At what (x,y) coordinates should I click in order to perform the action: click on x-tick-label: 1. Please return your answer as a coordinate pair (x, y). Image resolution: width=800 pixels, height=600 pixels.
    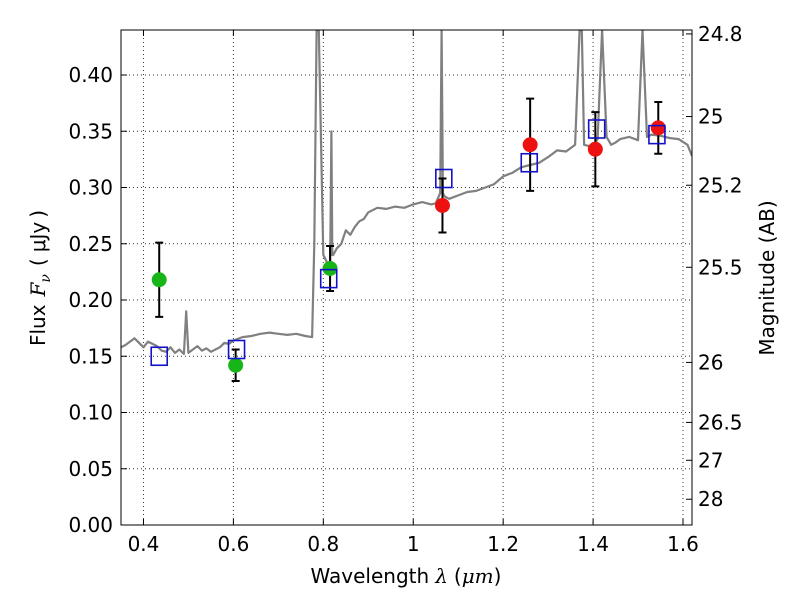
    Looking at the image, I should click on (413, 544).